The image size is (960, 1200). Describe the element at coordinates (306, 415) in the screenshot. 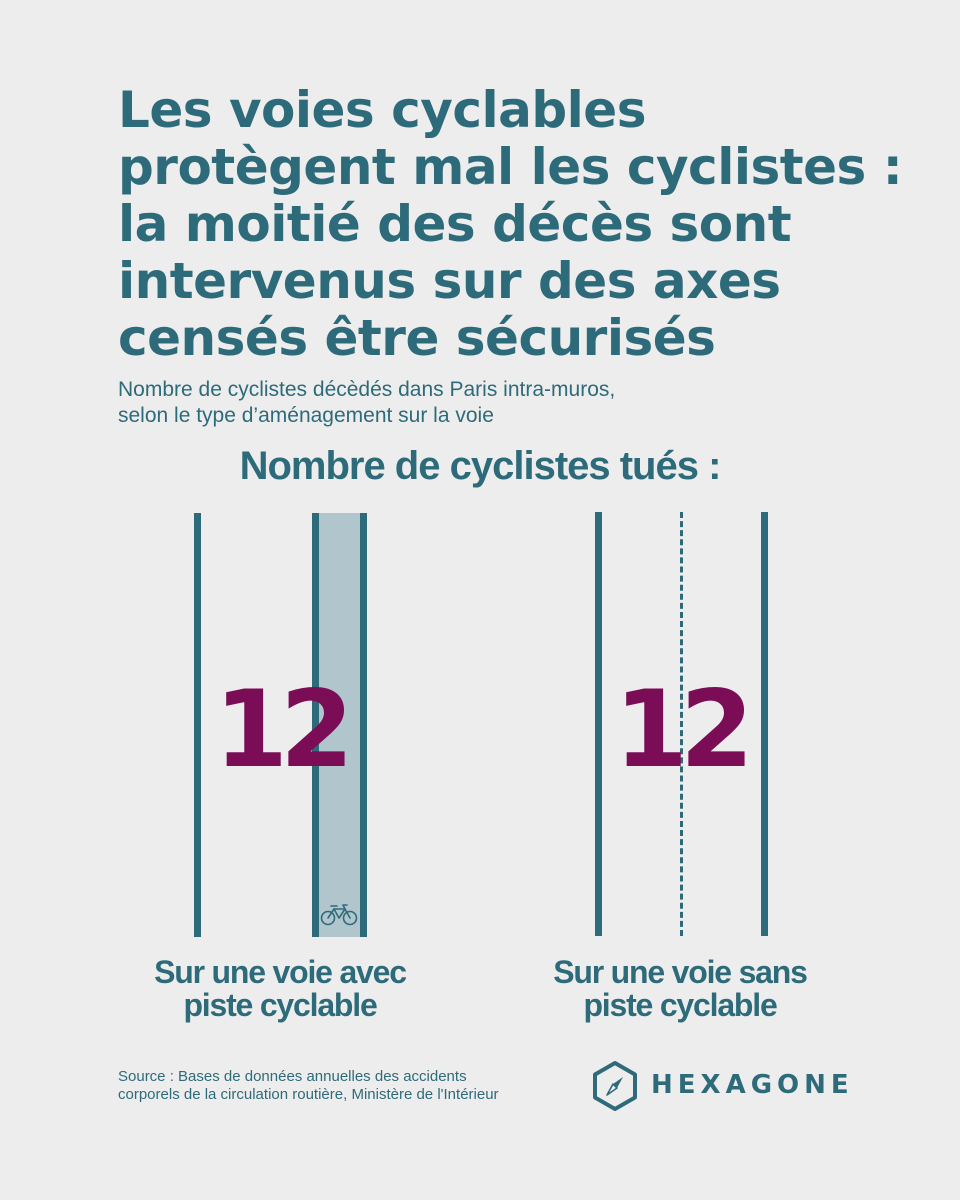

I see `subtitle-line: selon le type d’aménagement sur la voie` at that location.